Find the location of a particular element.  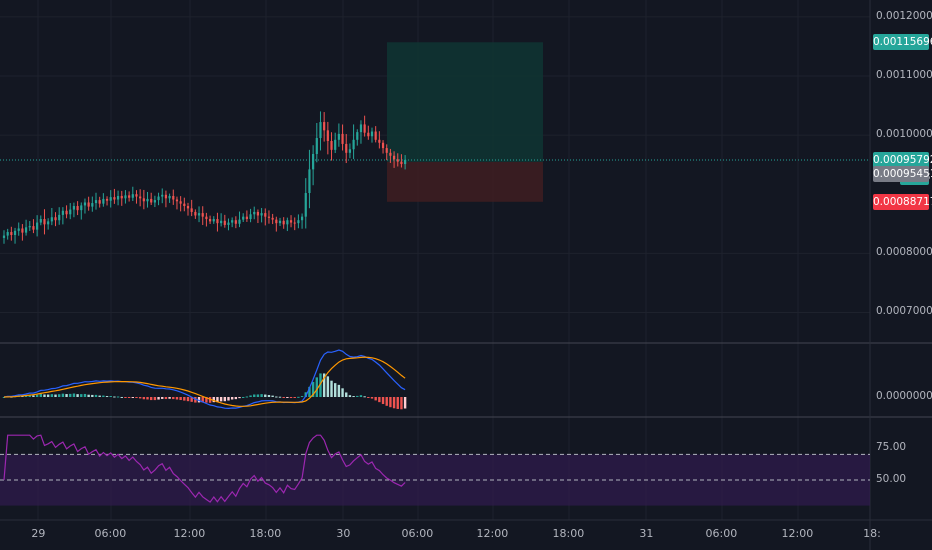

time-axis-label: 30 is located at coordinates (343, 533).